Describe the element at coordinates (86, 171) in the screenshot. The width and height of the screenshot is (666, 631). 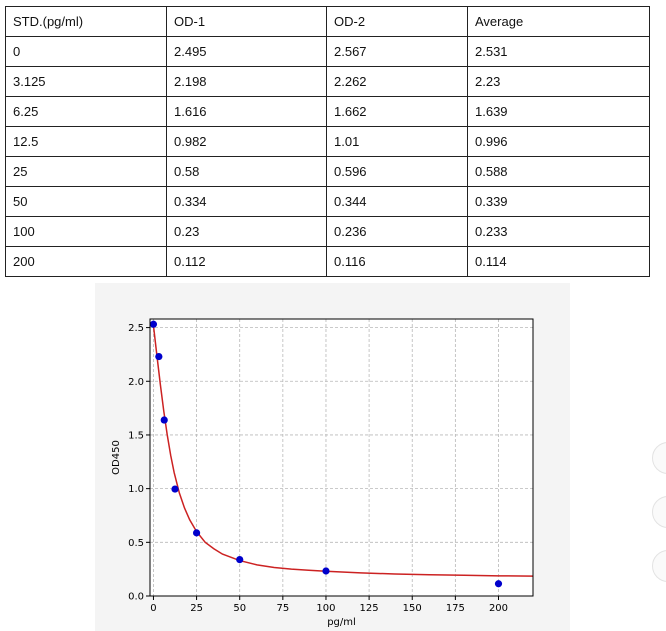
I see `table-cell: 25` at that location.